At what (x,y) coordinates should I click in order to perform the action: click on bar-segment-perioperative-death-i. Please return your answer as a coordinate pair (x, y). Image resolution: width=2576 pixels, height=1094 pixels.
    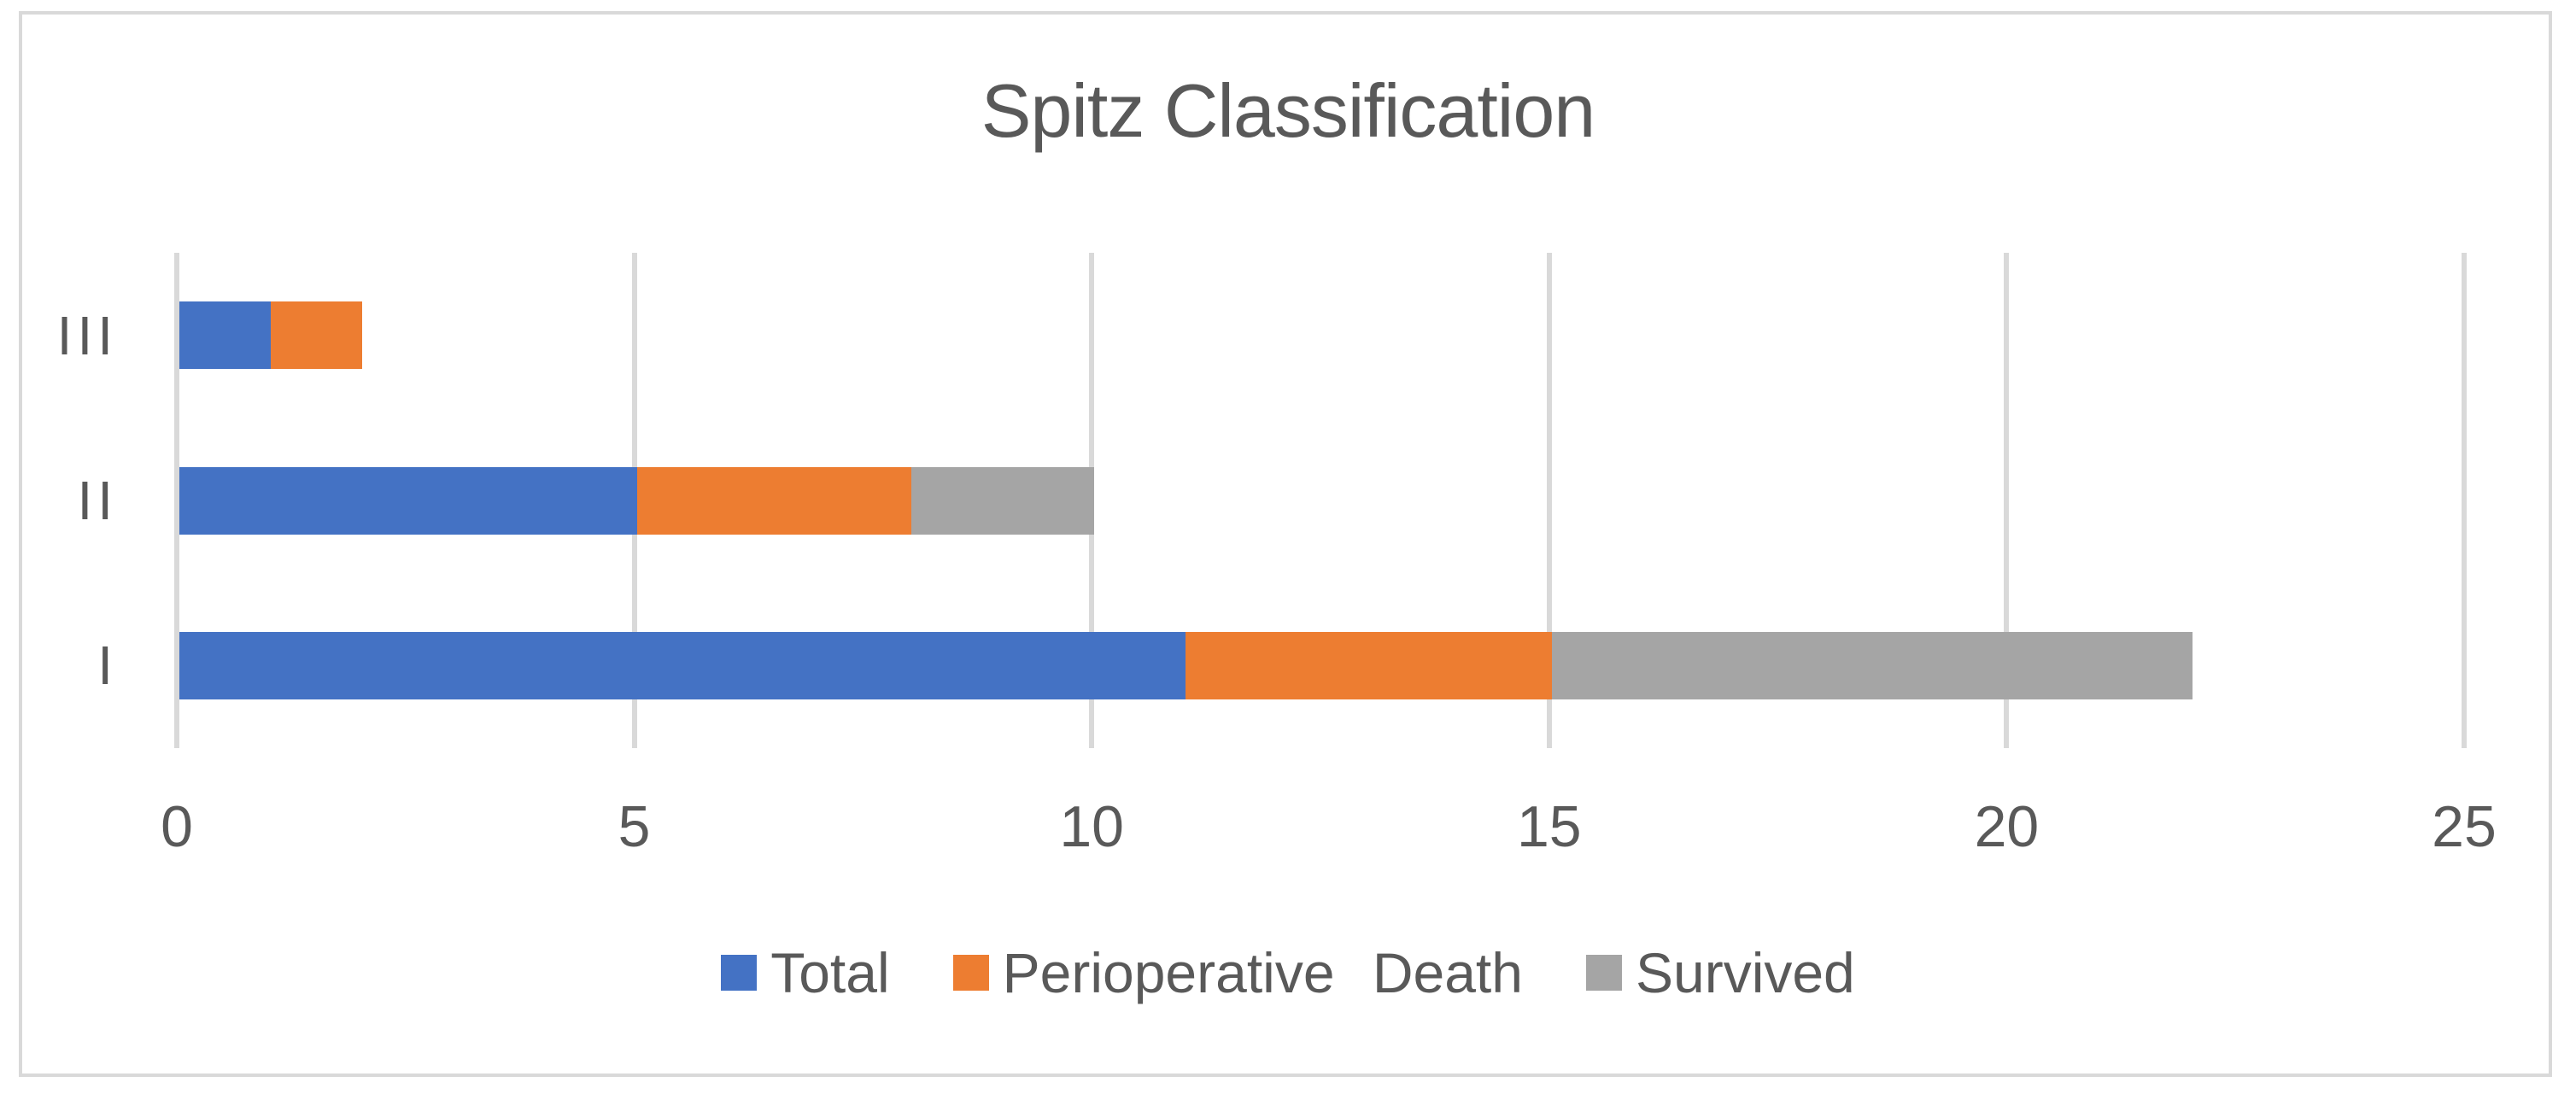
    Looking at the image, I should click on (1369, 665).